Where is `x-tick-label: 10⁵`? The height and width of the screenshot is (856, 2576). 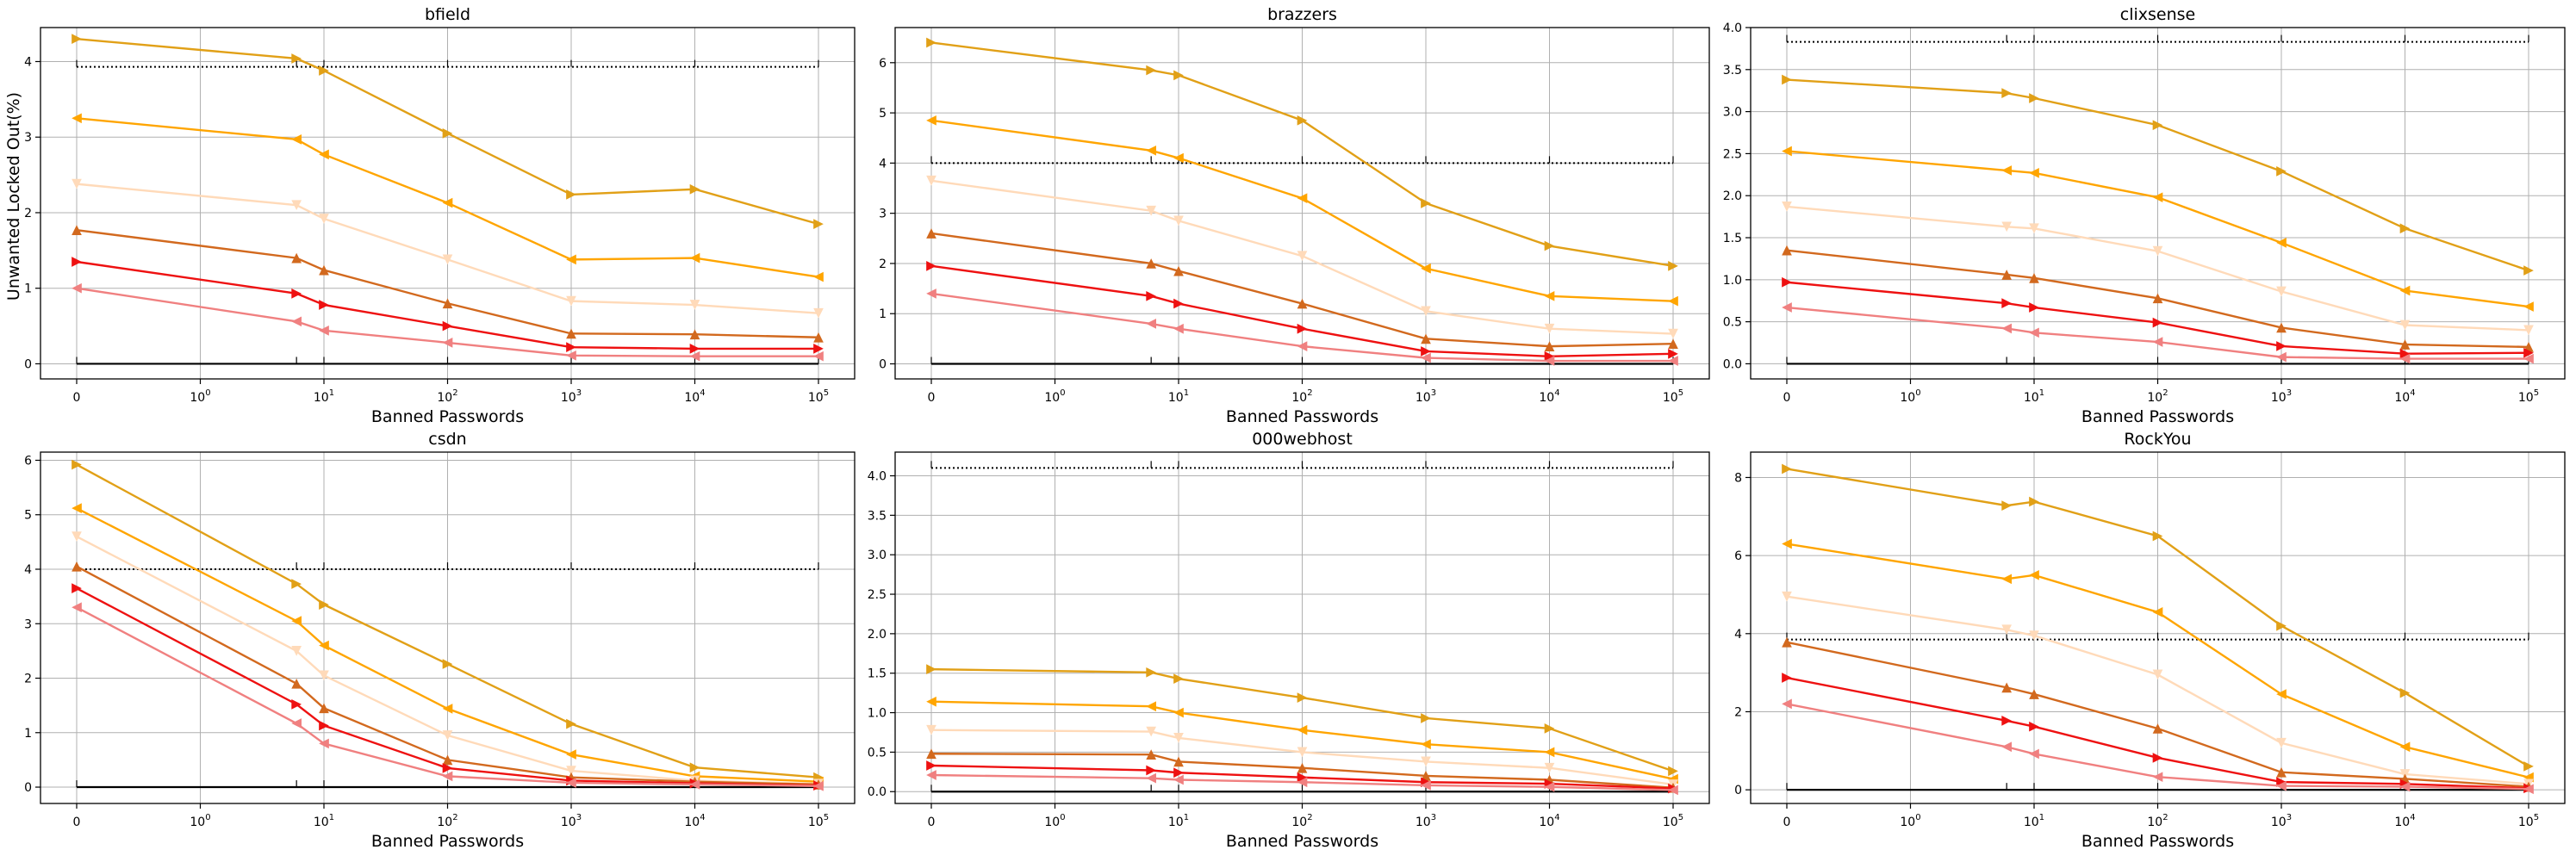 x-tick-label: 10⁵ is located at coordinates (819, 821).